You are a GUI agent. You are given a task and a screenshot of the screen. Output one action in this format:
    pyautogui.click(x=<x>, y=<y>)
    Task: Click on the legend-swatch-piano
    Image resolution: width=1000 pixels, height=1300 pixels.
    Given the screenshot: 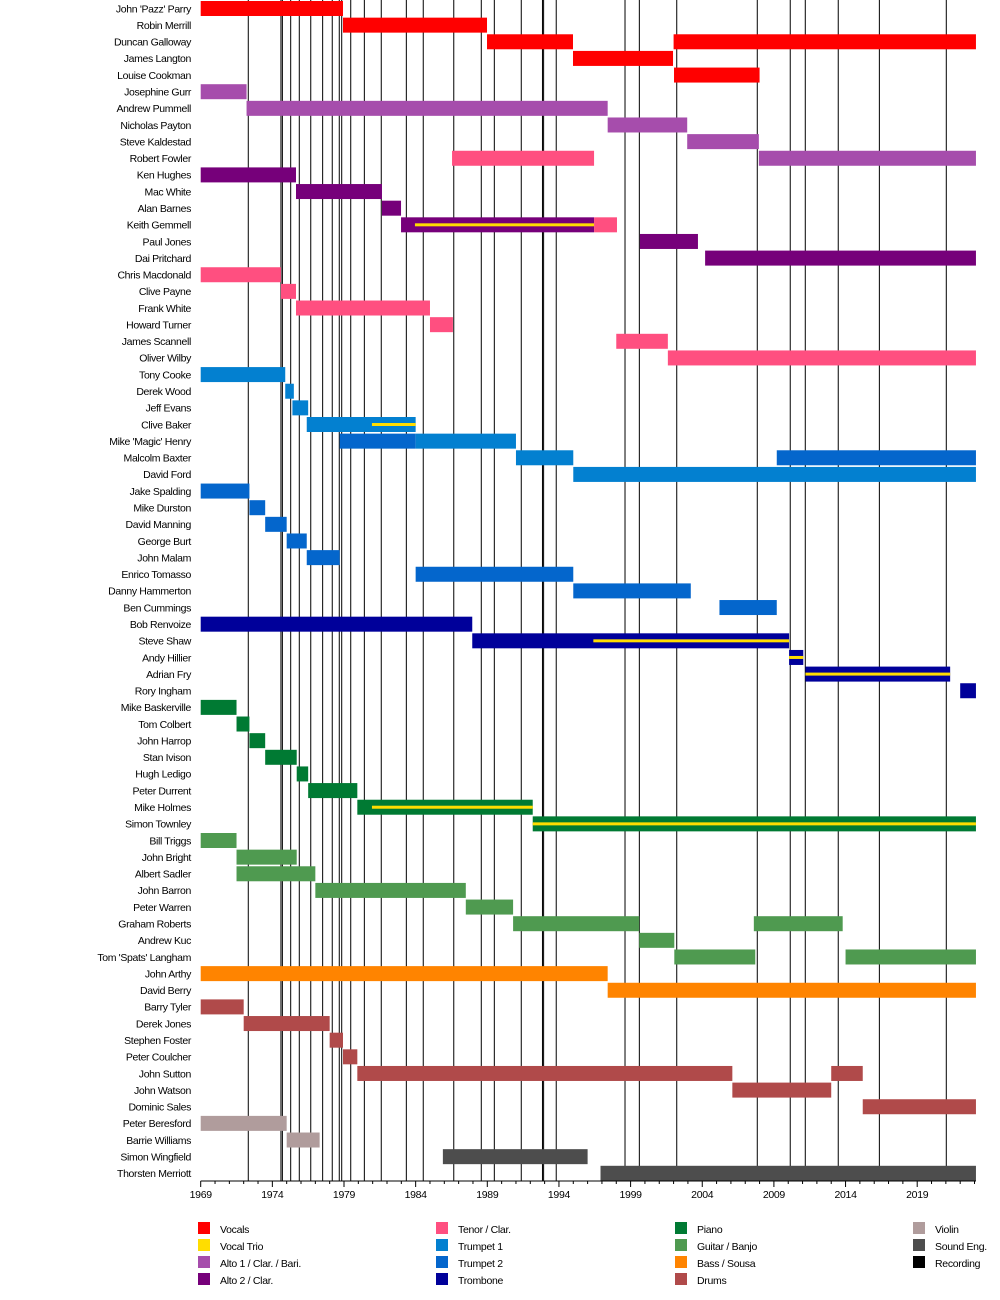 What is the action you would take?
    pyautogui.click(x=681, y=1228)
    